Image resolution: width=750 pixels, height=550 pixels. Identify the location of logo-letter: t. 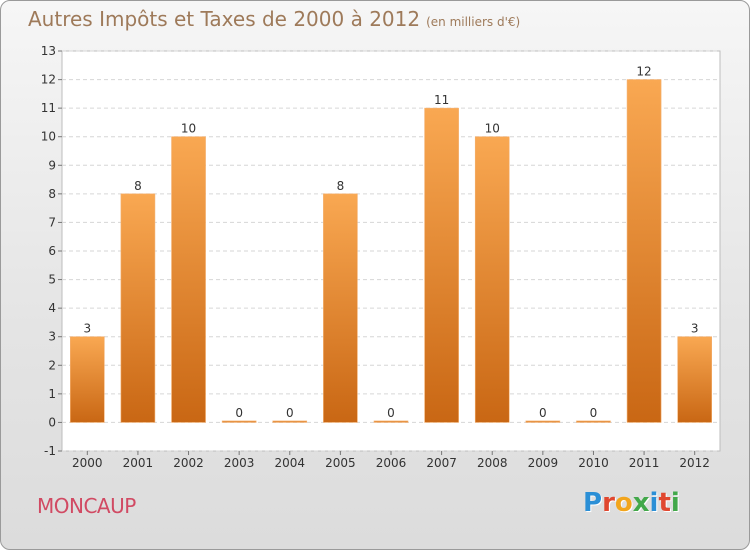
(664, 503).